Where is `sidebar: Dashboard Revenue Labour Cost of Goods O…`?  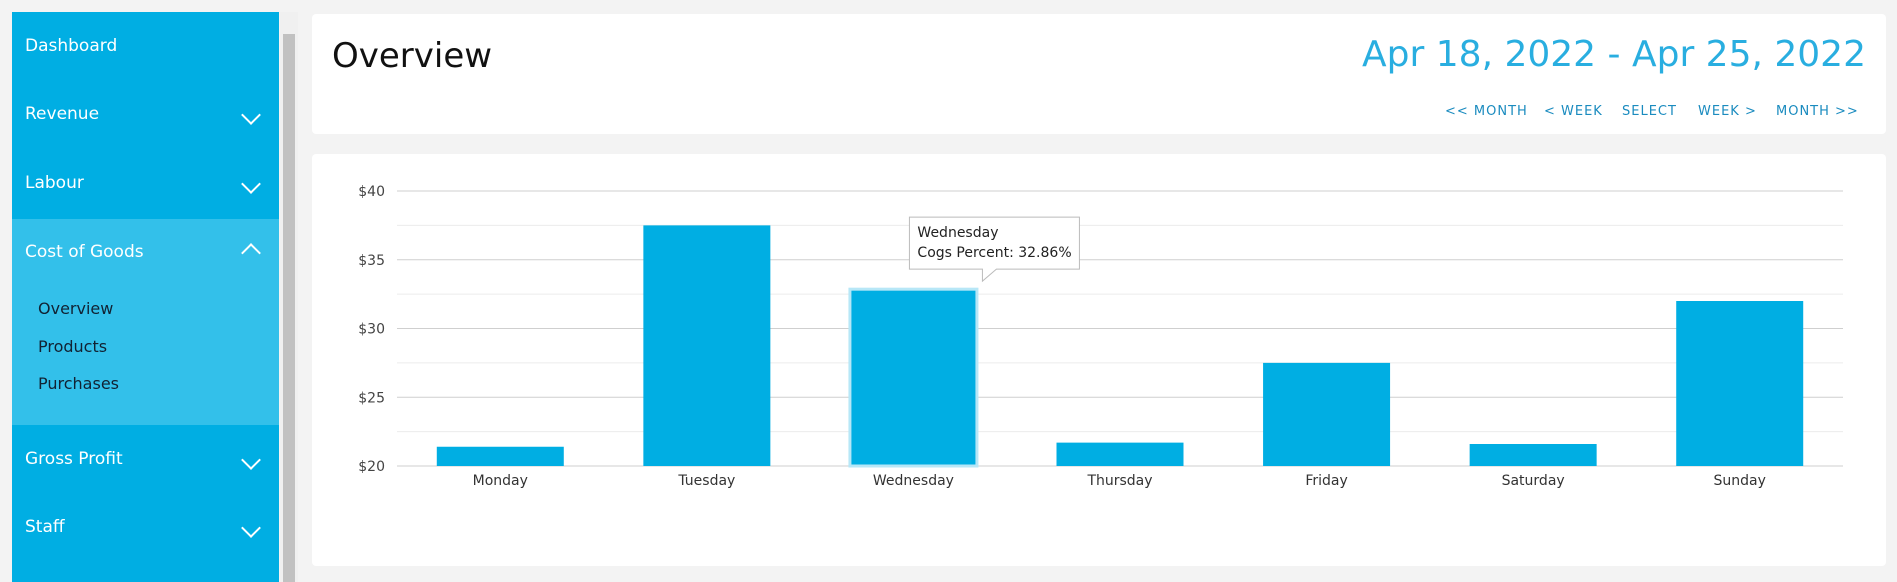 sidebar: Dashboard Revenue Labour Cost of Goods O… is located at coordinates (145, 297).